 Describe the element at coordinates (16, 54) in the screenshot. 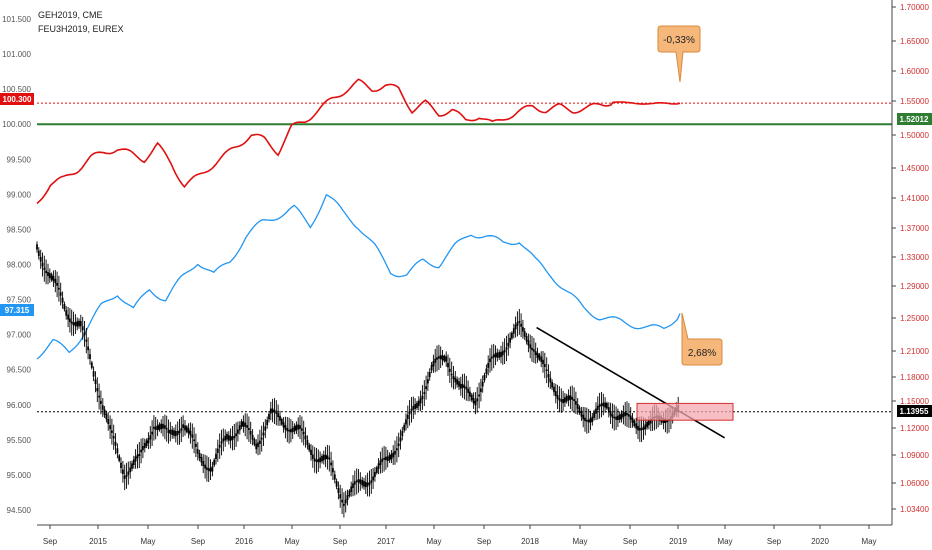

I see `y-left-tick-label: 101.000` at that location.